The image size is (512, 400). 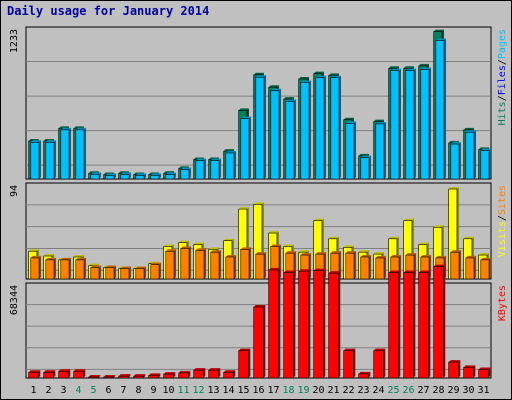 I want to click on x-tick-label: 7, so click(x=123, y=390).